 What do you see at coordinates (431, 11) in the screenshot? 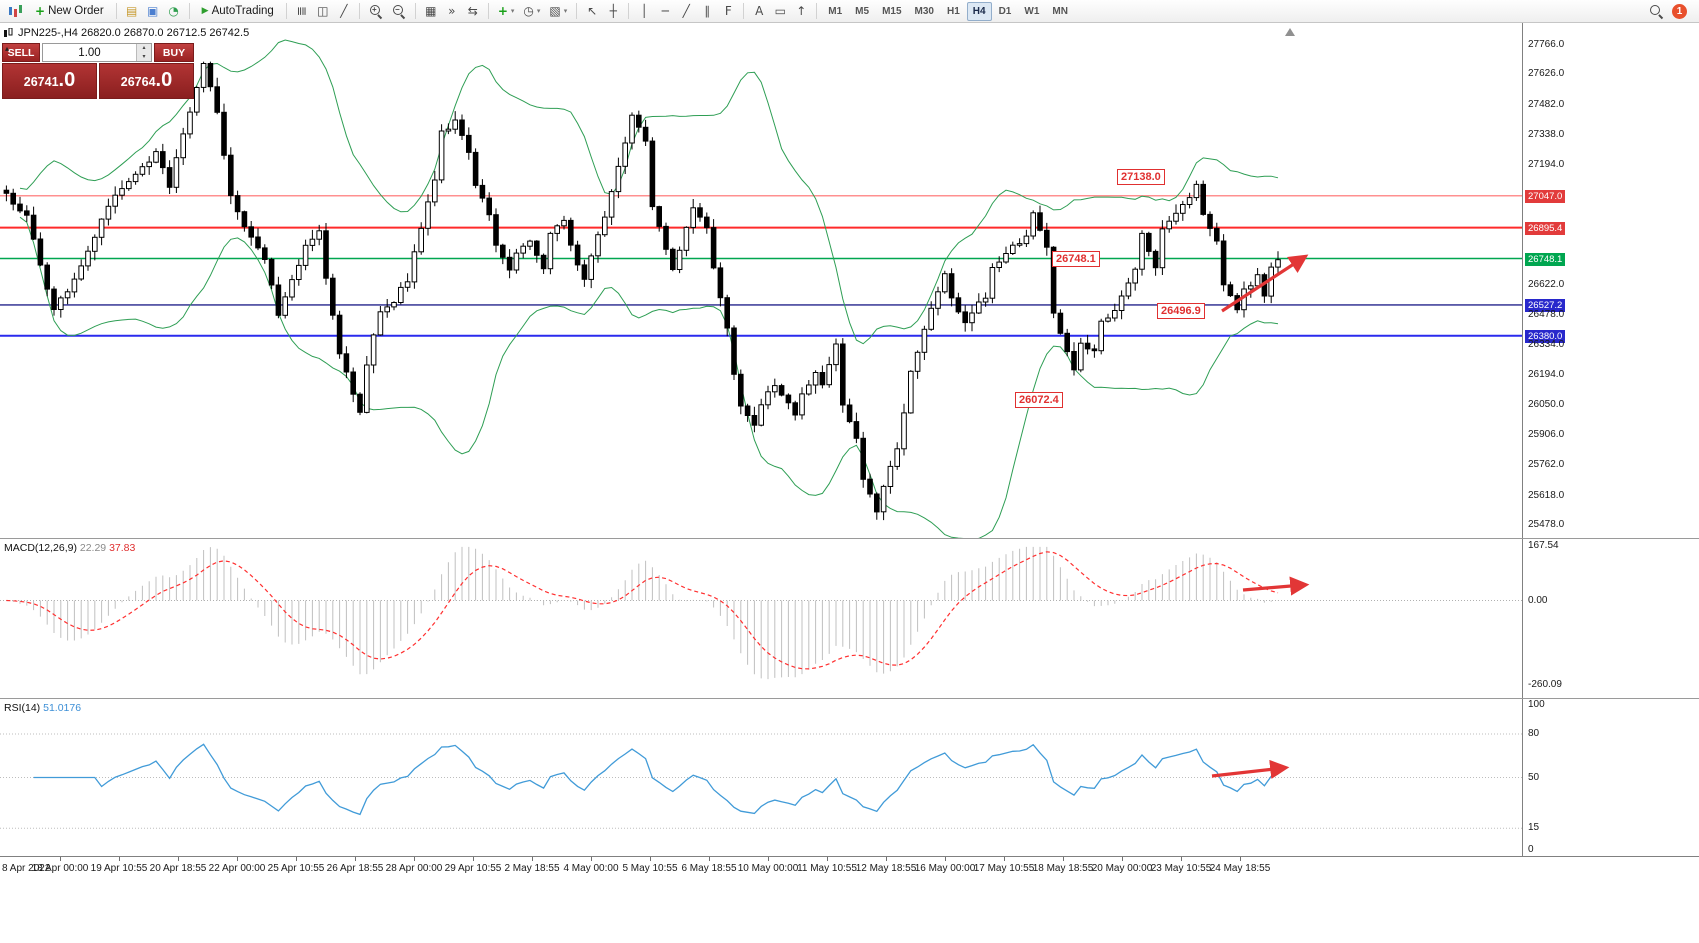
I see `tile-windows-icon: ▦` at bounding box center [431, 11].